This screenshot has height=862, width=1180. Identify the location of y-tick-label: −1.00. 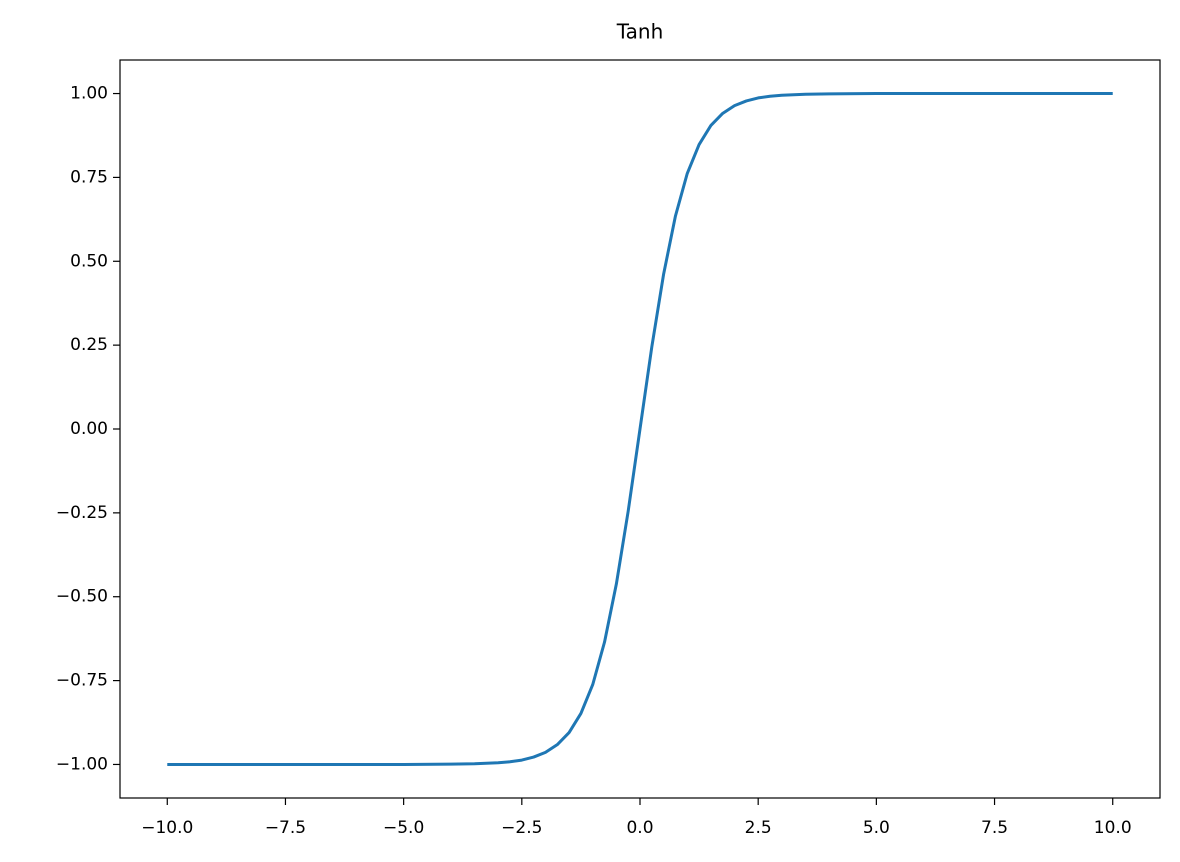
(82, 764).